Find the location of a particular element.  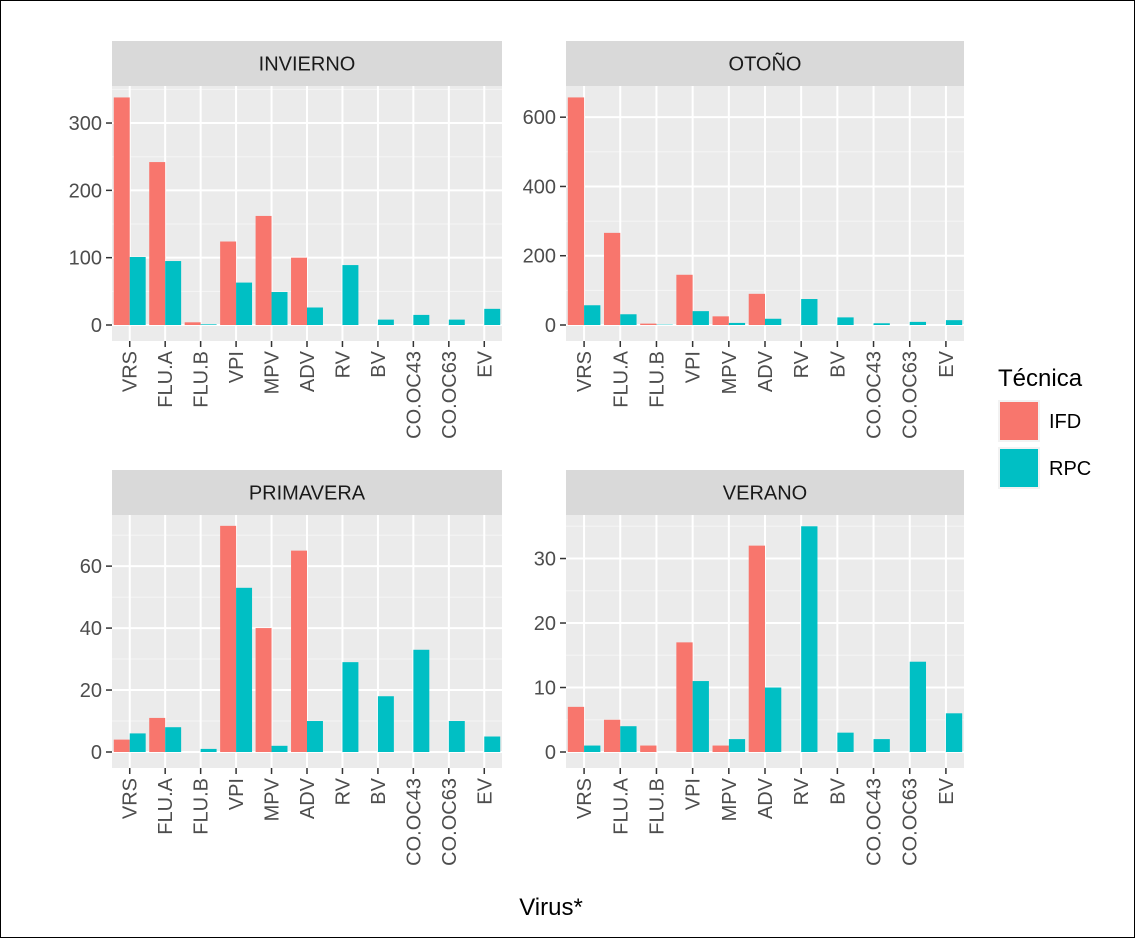

y-tick-label: 300 is located at coordinates (85, 124).